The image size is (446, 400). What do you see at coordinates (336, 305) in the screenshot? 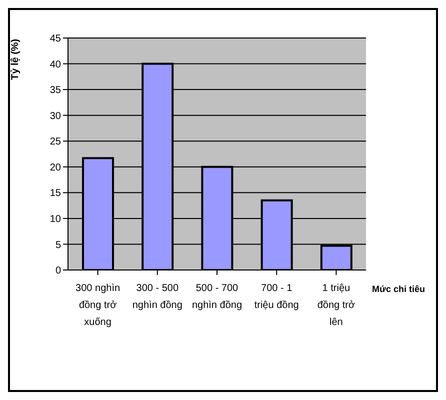
I see `x-tick-label: 1 triệu đồng trở lên` at bounding box center [336, 305].